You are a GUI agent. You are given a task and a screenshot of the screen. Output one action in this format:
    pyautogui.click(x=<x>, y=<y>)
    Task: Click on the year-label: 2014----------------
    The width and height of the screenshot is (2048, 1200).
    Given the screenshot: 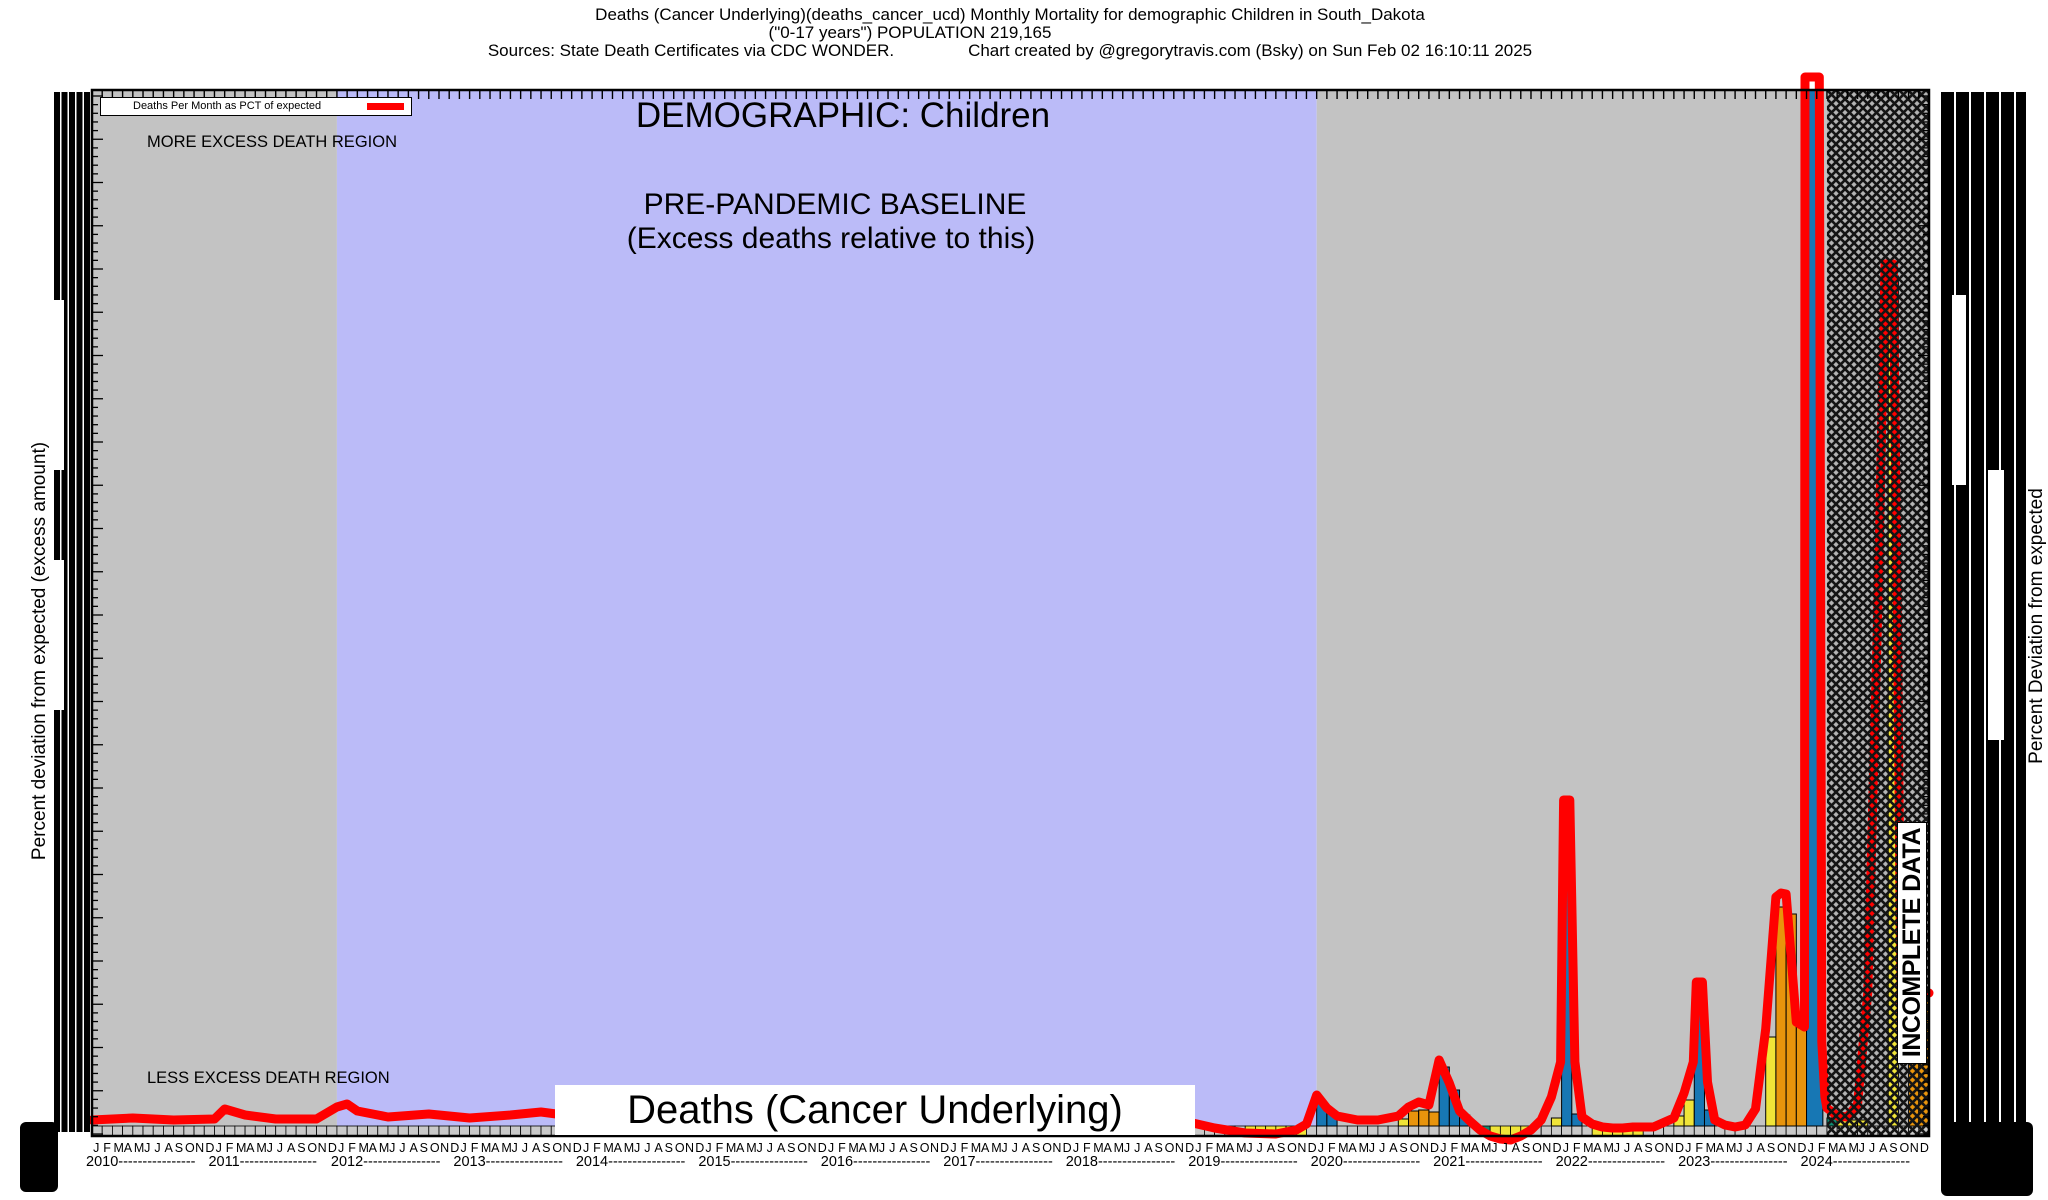 What is the action you would take?
    pyautogui.click(x=630, y=1162)
    